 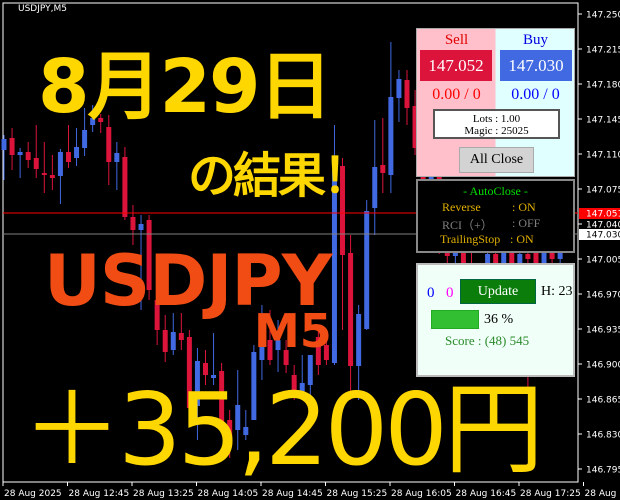 What do you see at coordinates (495, 191) in the screenshot?
I see `autoclose-title: - AutoClose -` at bounding box center [495, 191].